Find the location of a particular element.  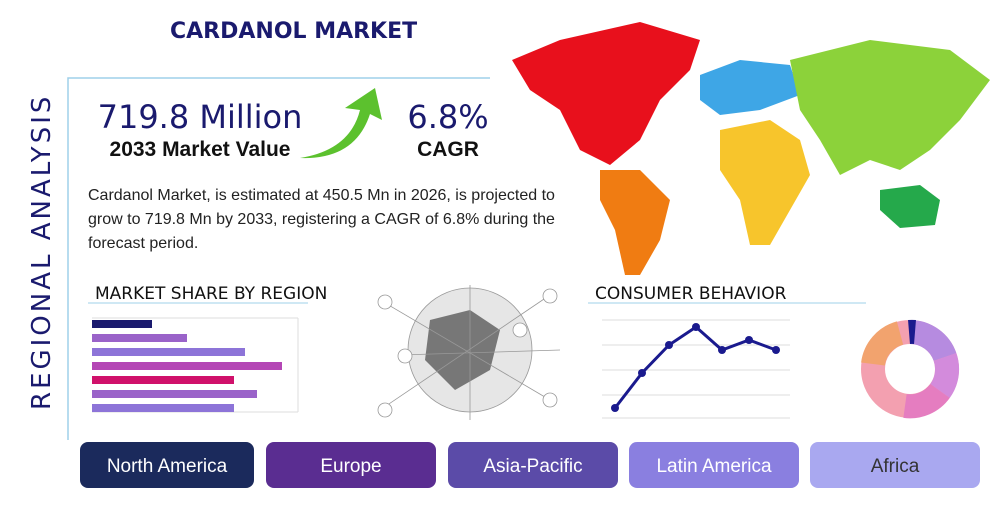

market-value-caption: 2033 Market Value is located at coordinates (200, 149).